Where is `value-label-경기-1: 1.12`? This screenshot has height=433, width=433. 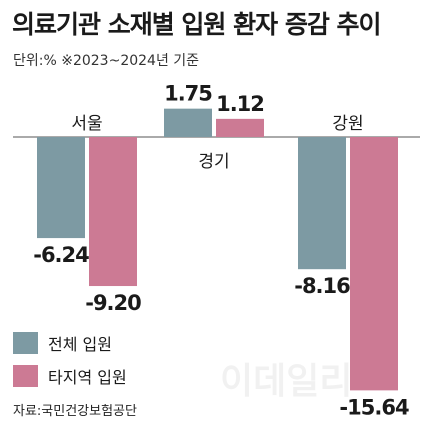 value-label-경기-1: 1.12 is located at coordinates (240, 104).